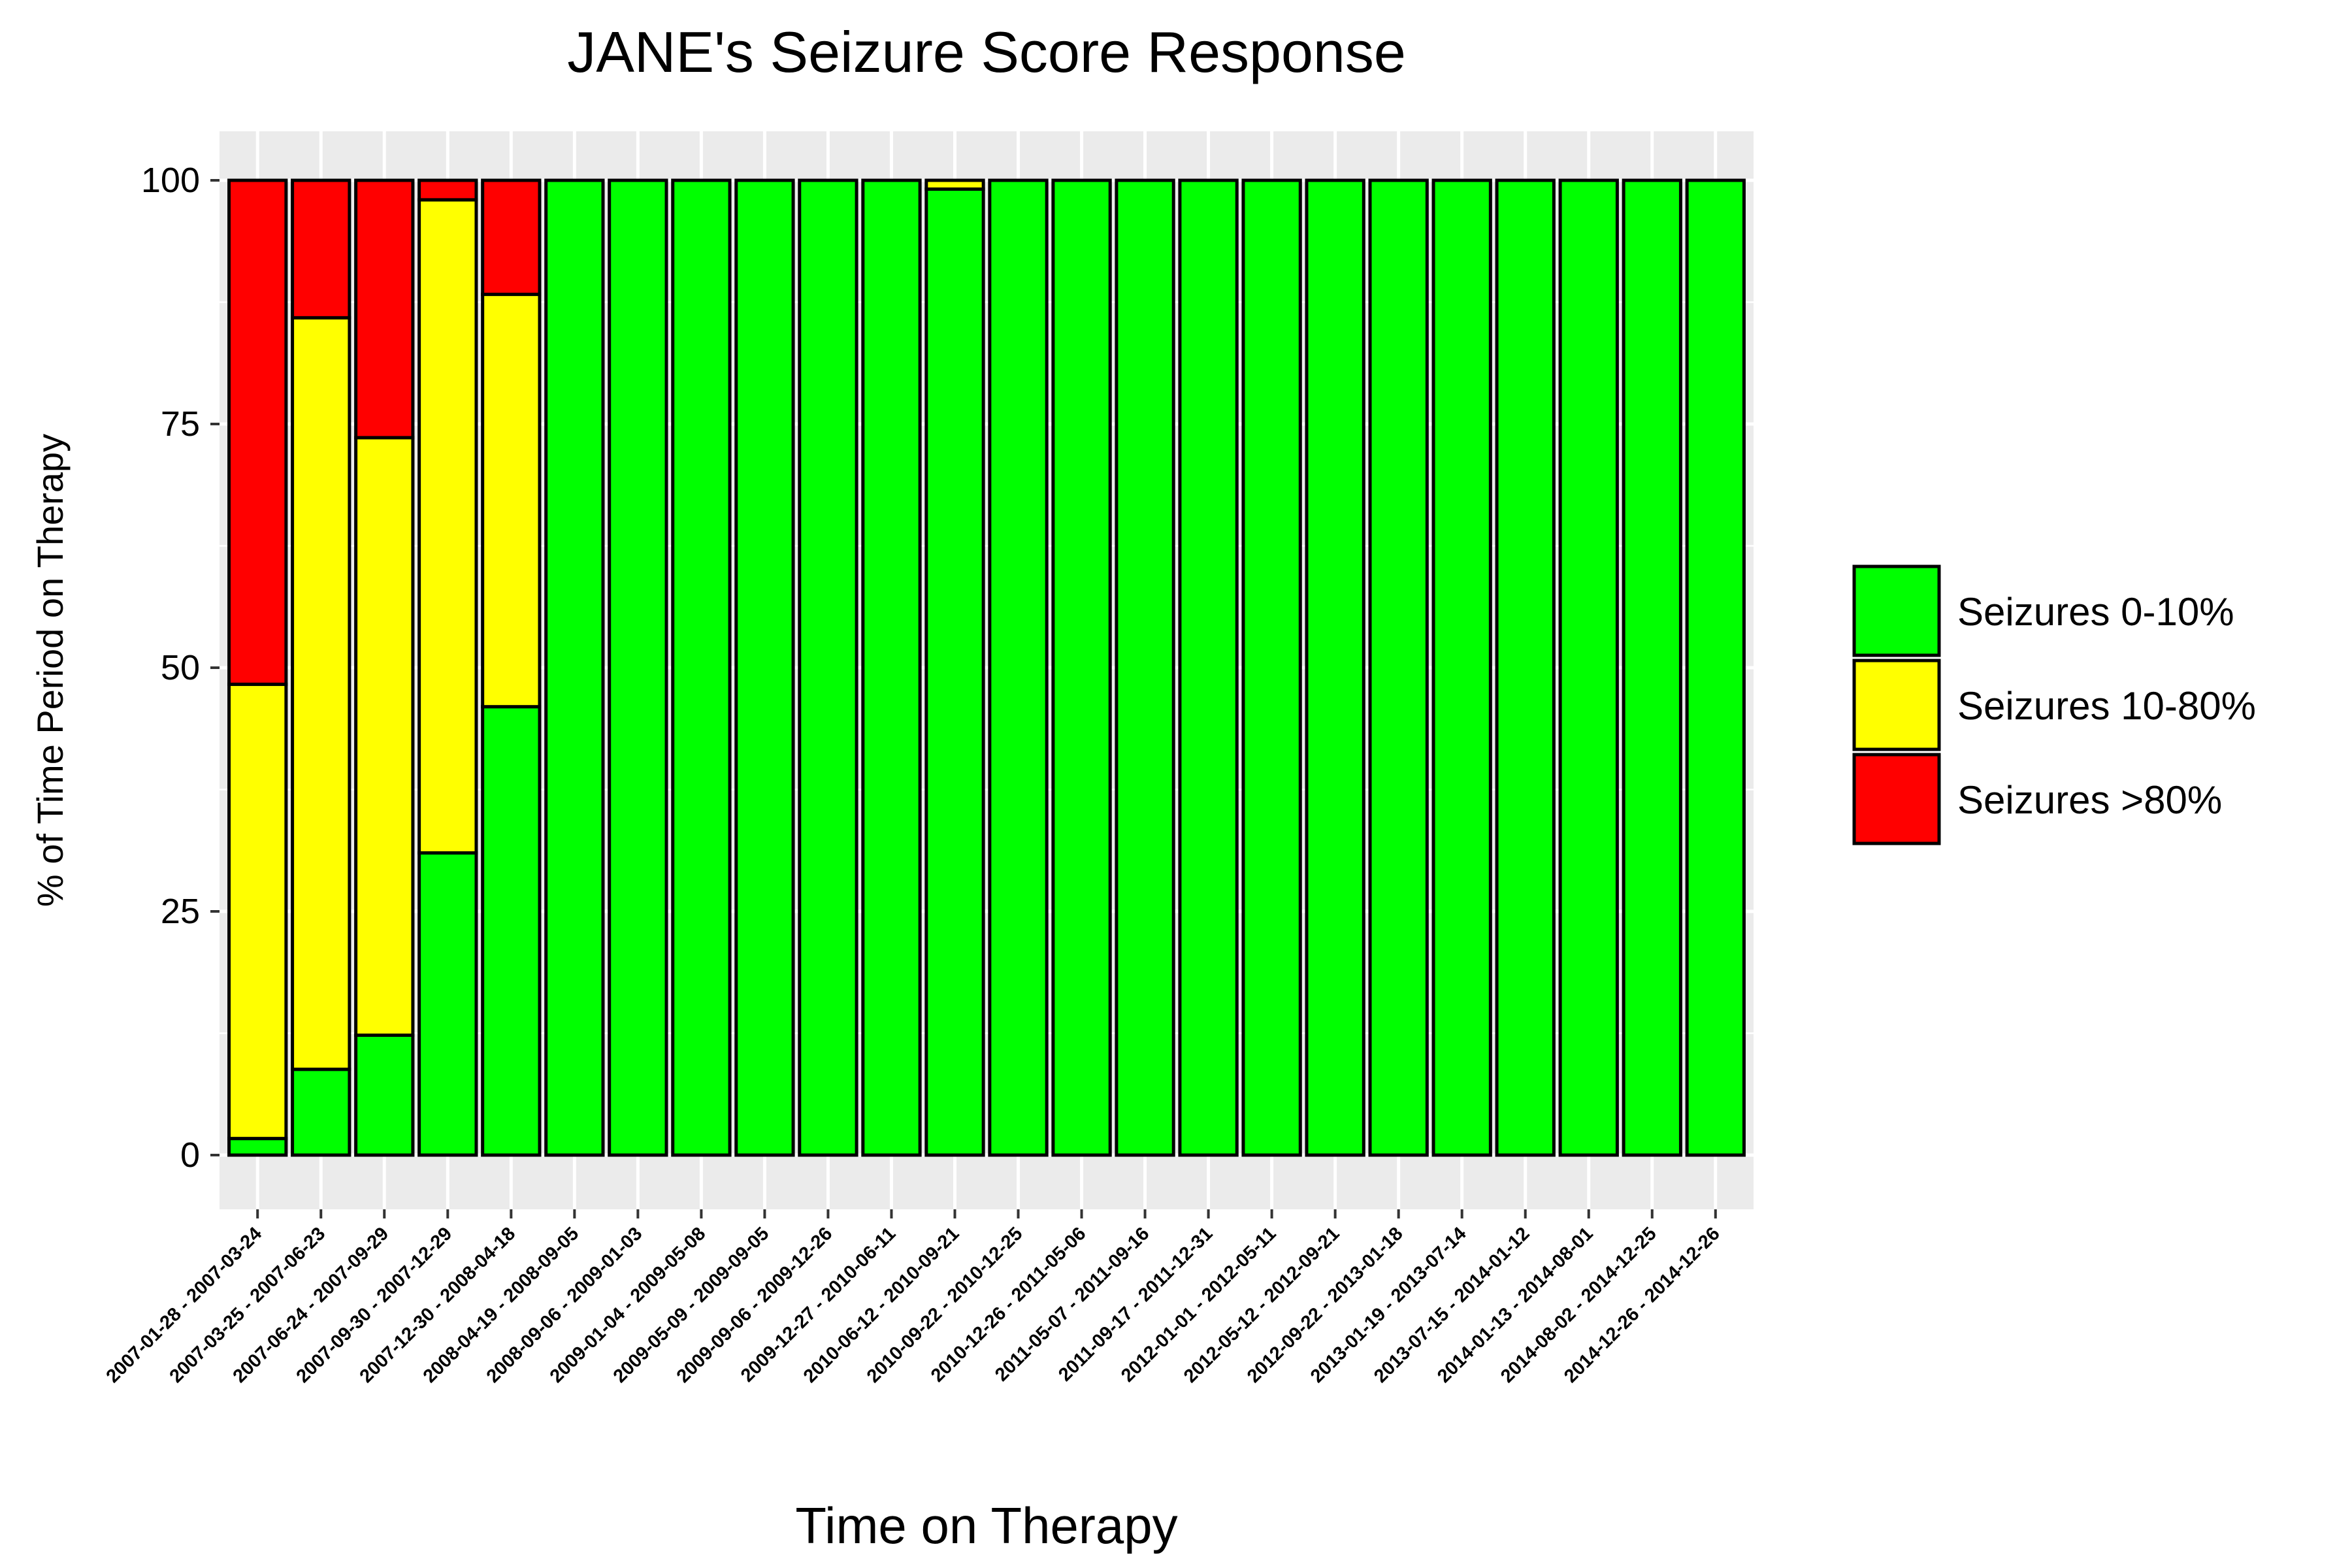 This screenshot has height=1568, width=2352. I want to click on legend-label: Seizures 0-10%, so click(2095, 612).